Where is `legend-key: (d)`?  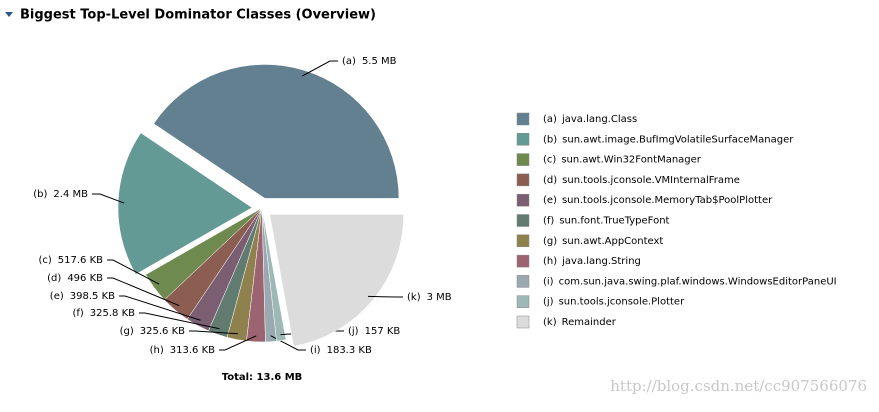
legend-key: (d) is located at coordinates (550, 180).